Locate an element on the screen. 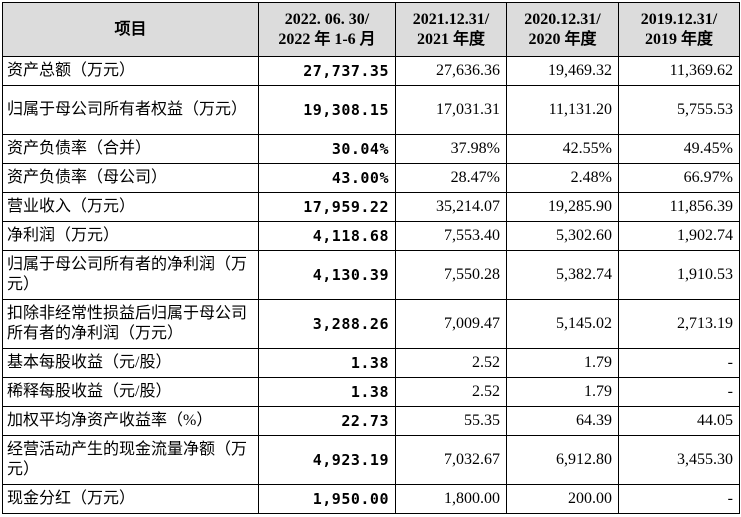 The image size is (741, 517). cell-value: 19,308.15 is located at coordinates (327, 110).